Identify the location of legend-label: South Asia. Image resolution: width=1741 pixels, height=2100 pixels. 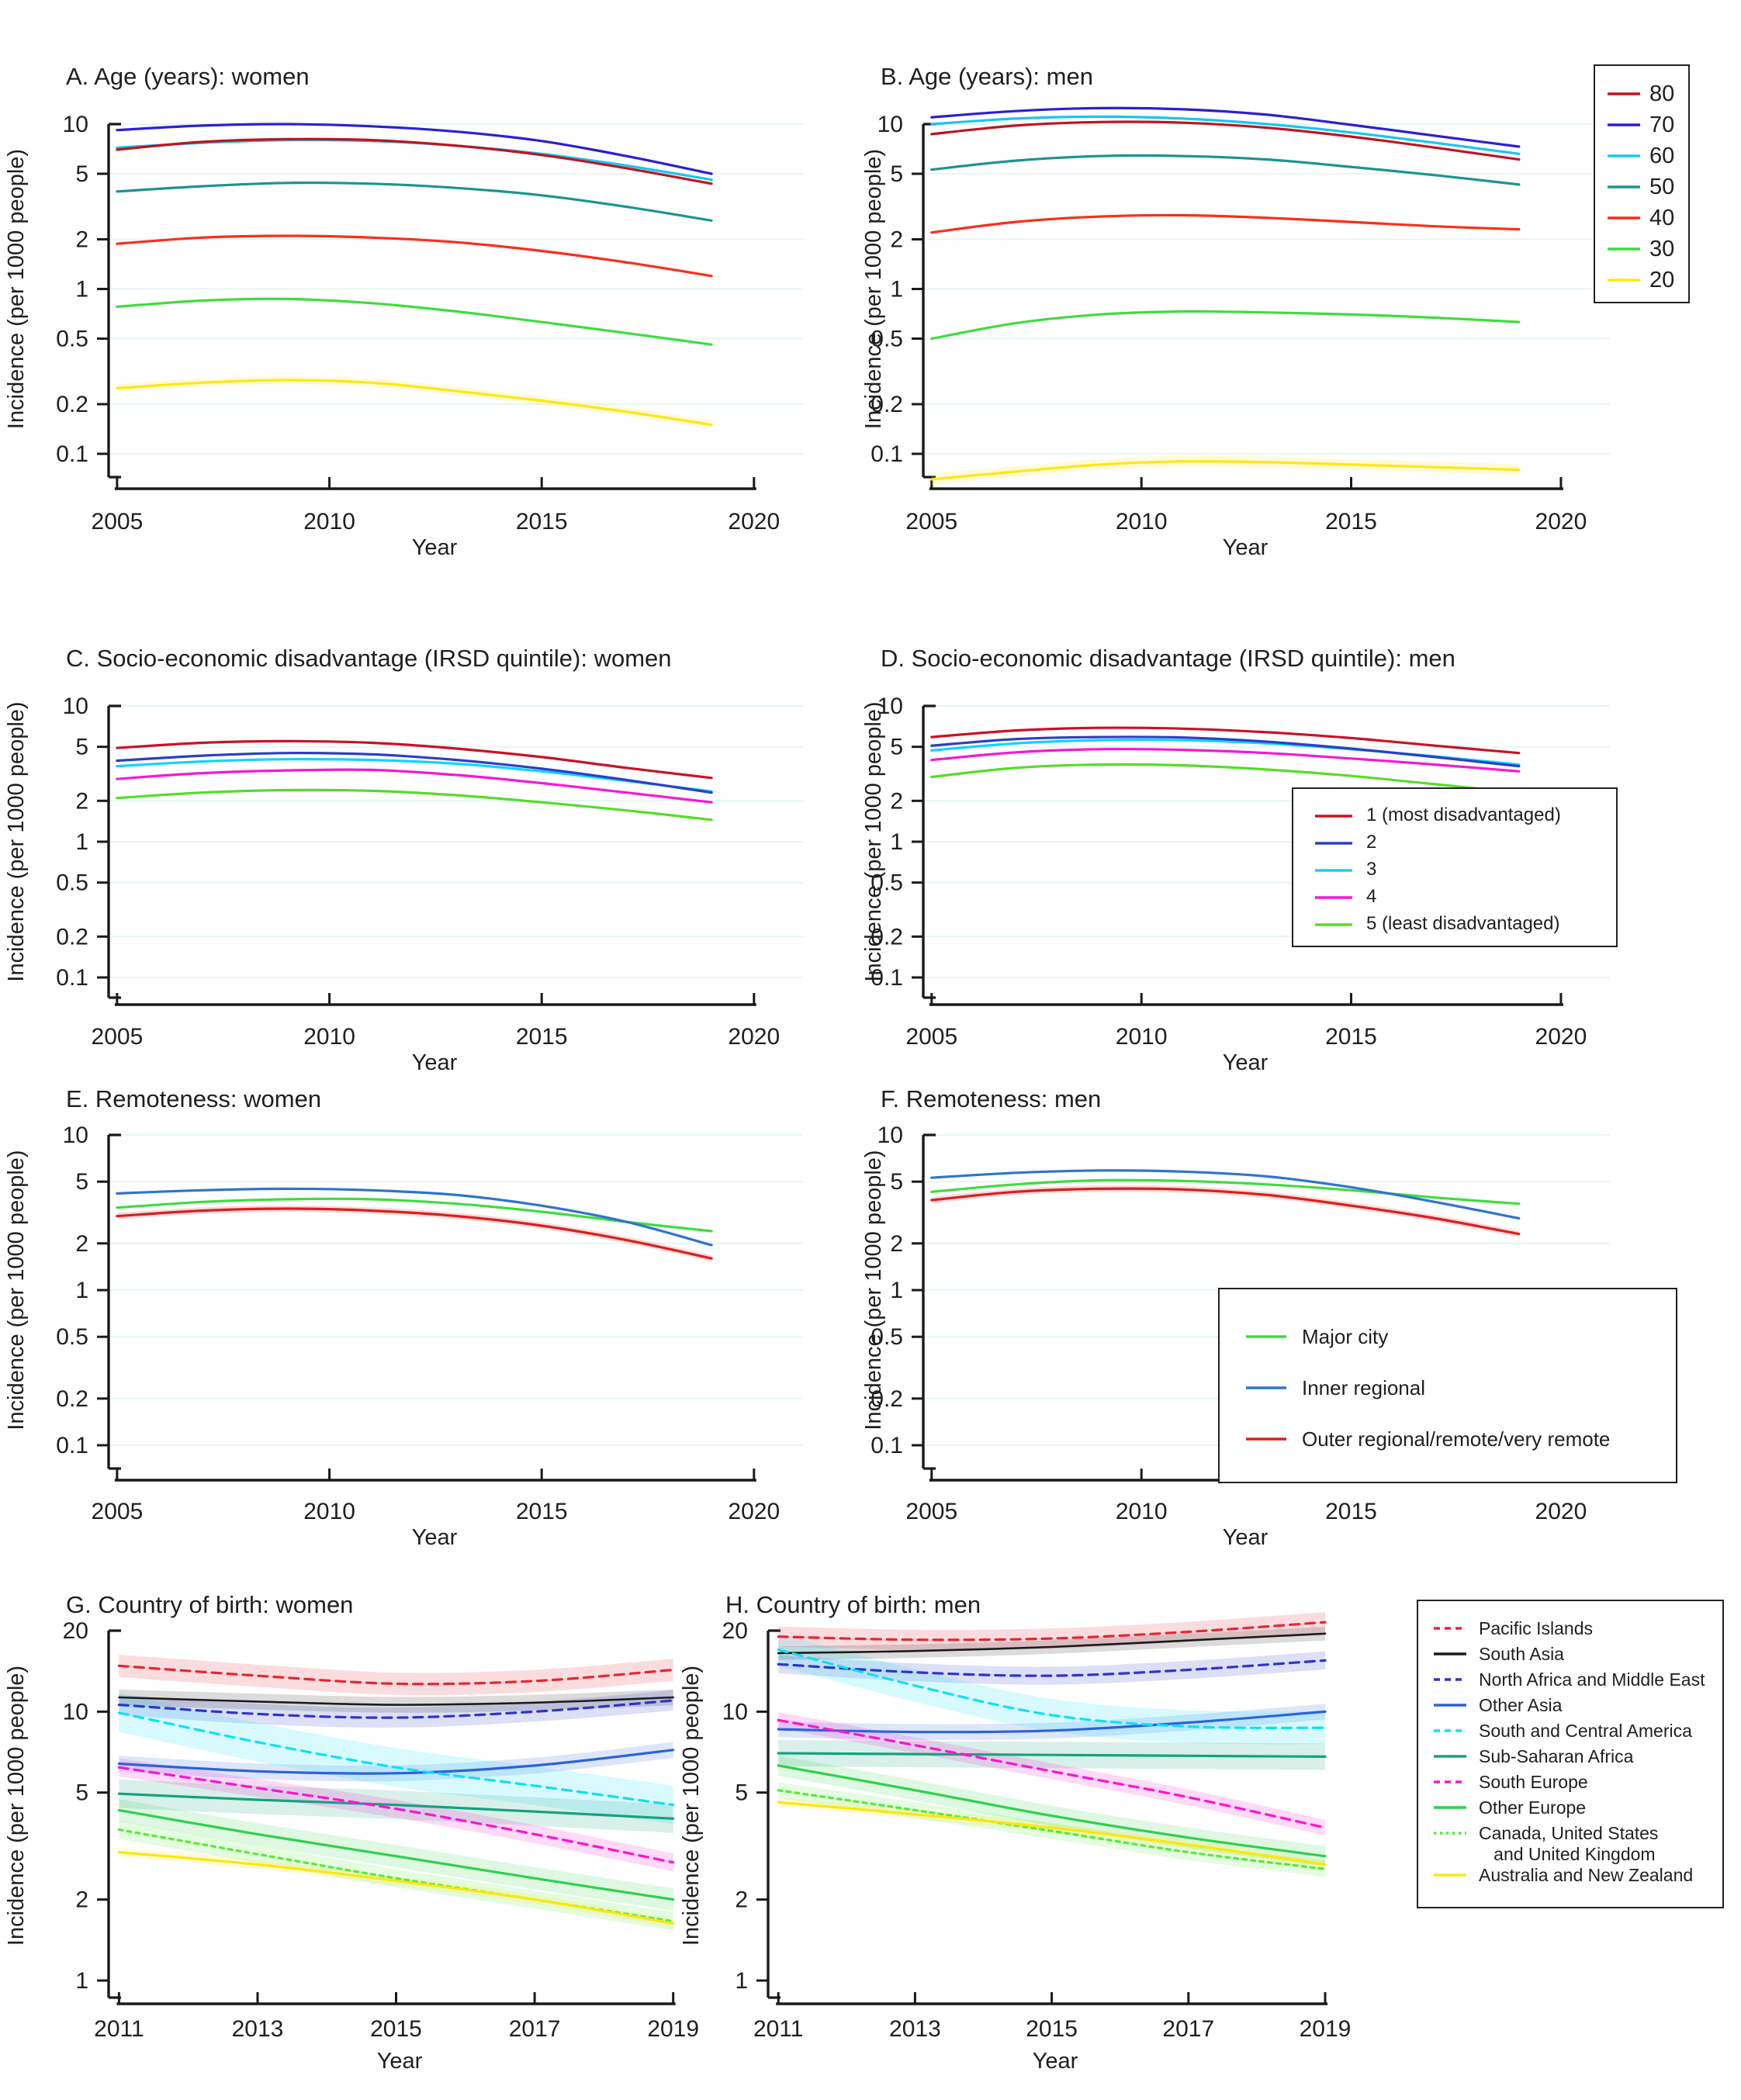
(1521, 1654).